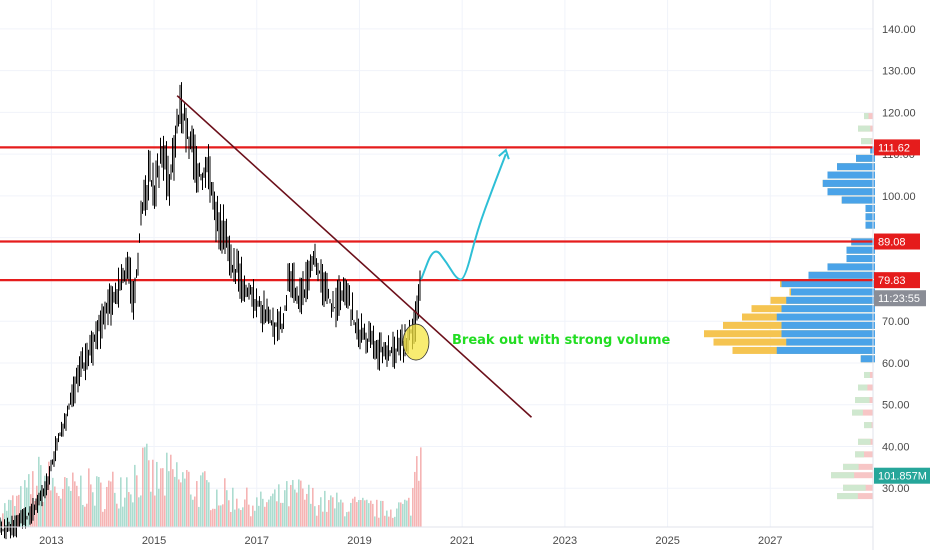 The image size is (932, 550). Describe the element at coordinates (897, 241) in the screenshot. I see `level-tag-1-bg` at that location.